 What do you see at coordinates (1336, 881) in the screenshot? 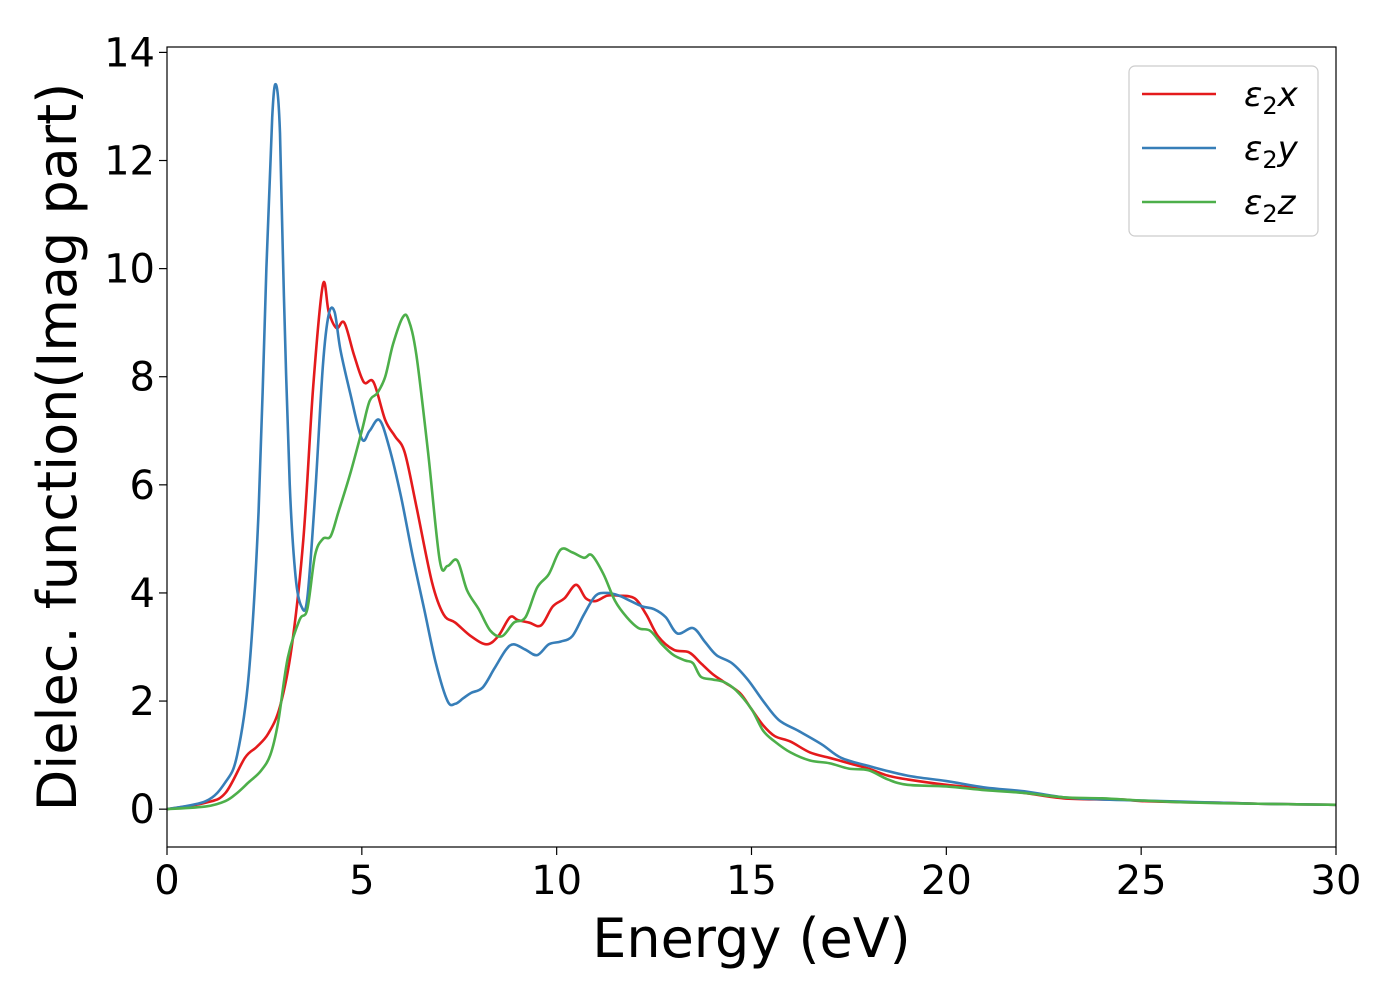
I see `x-tick-label: 30` at bounding box center [1336, 881].